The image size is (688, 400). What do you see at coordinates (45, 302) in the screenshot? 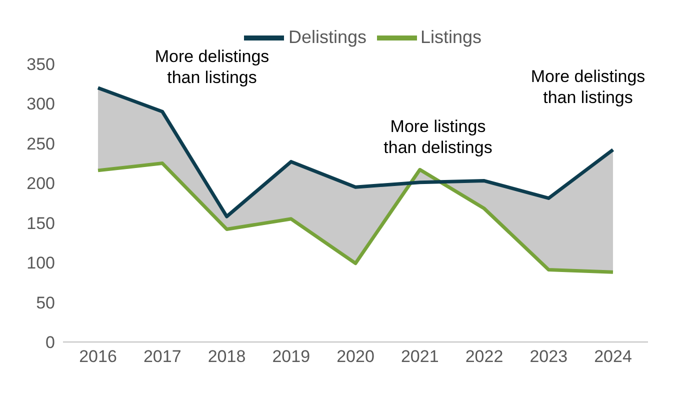
I see `y-tick-label: 50` at bounding box center [45, 302].